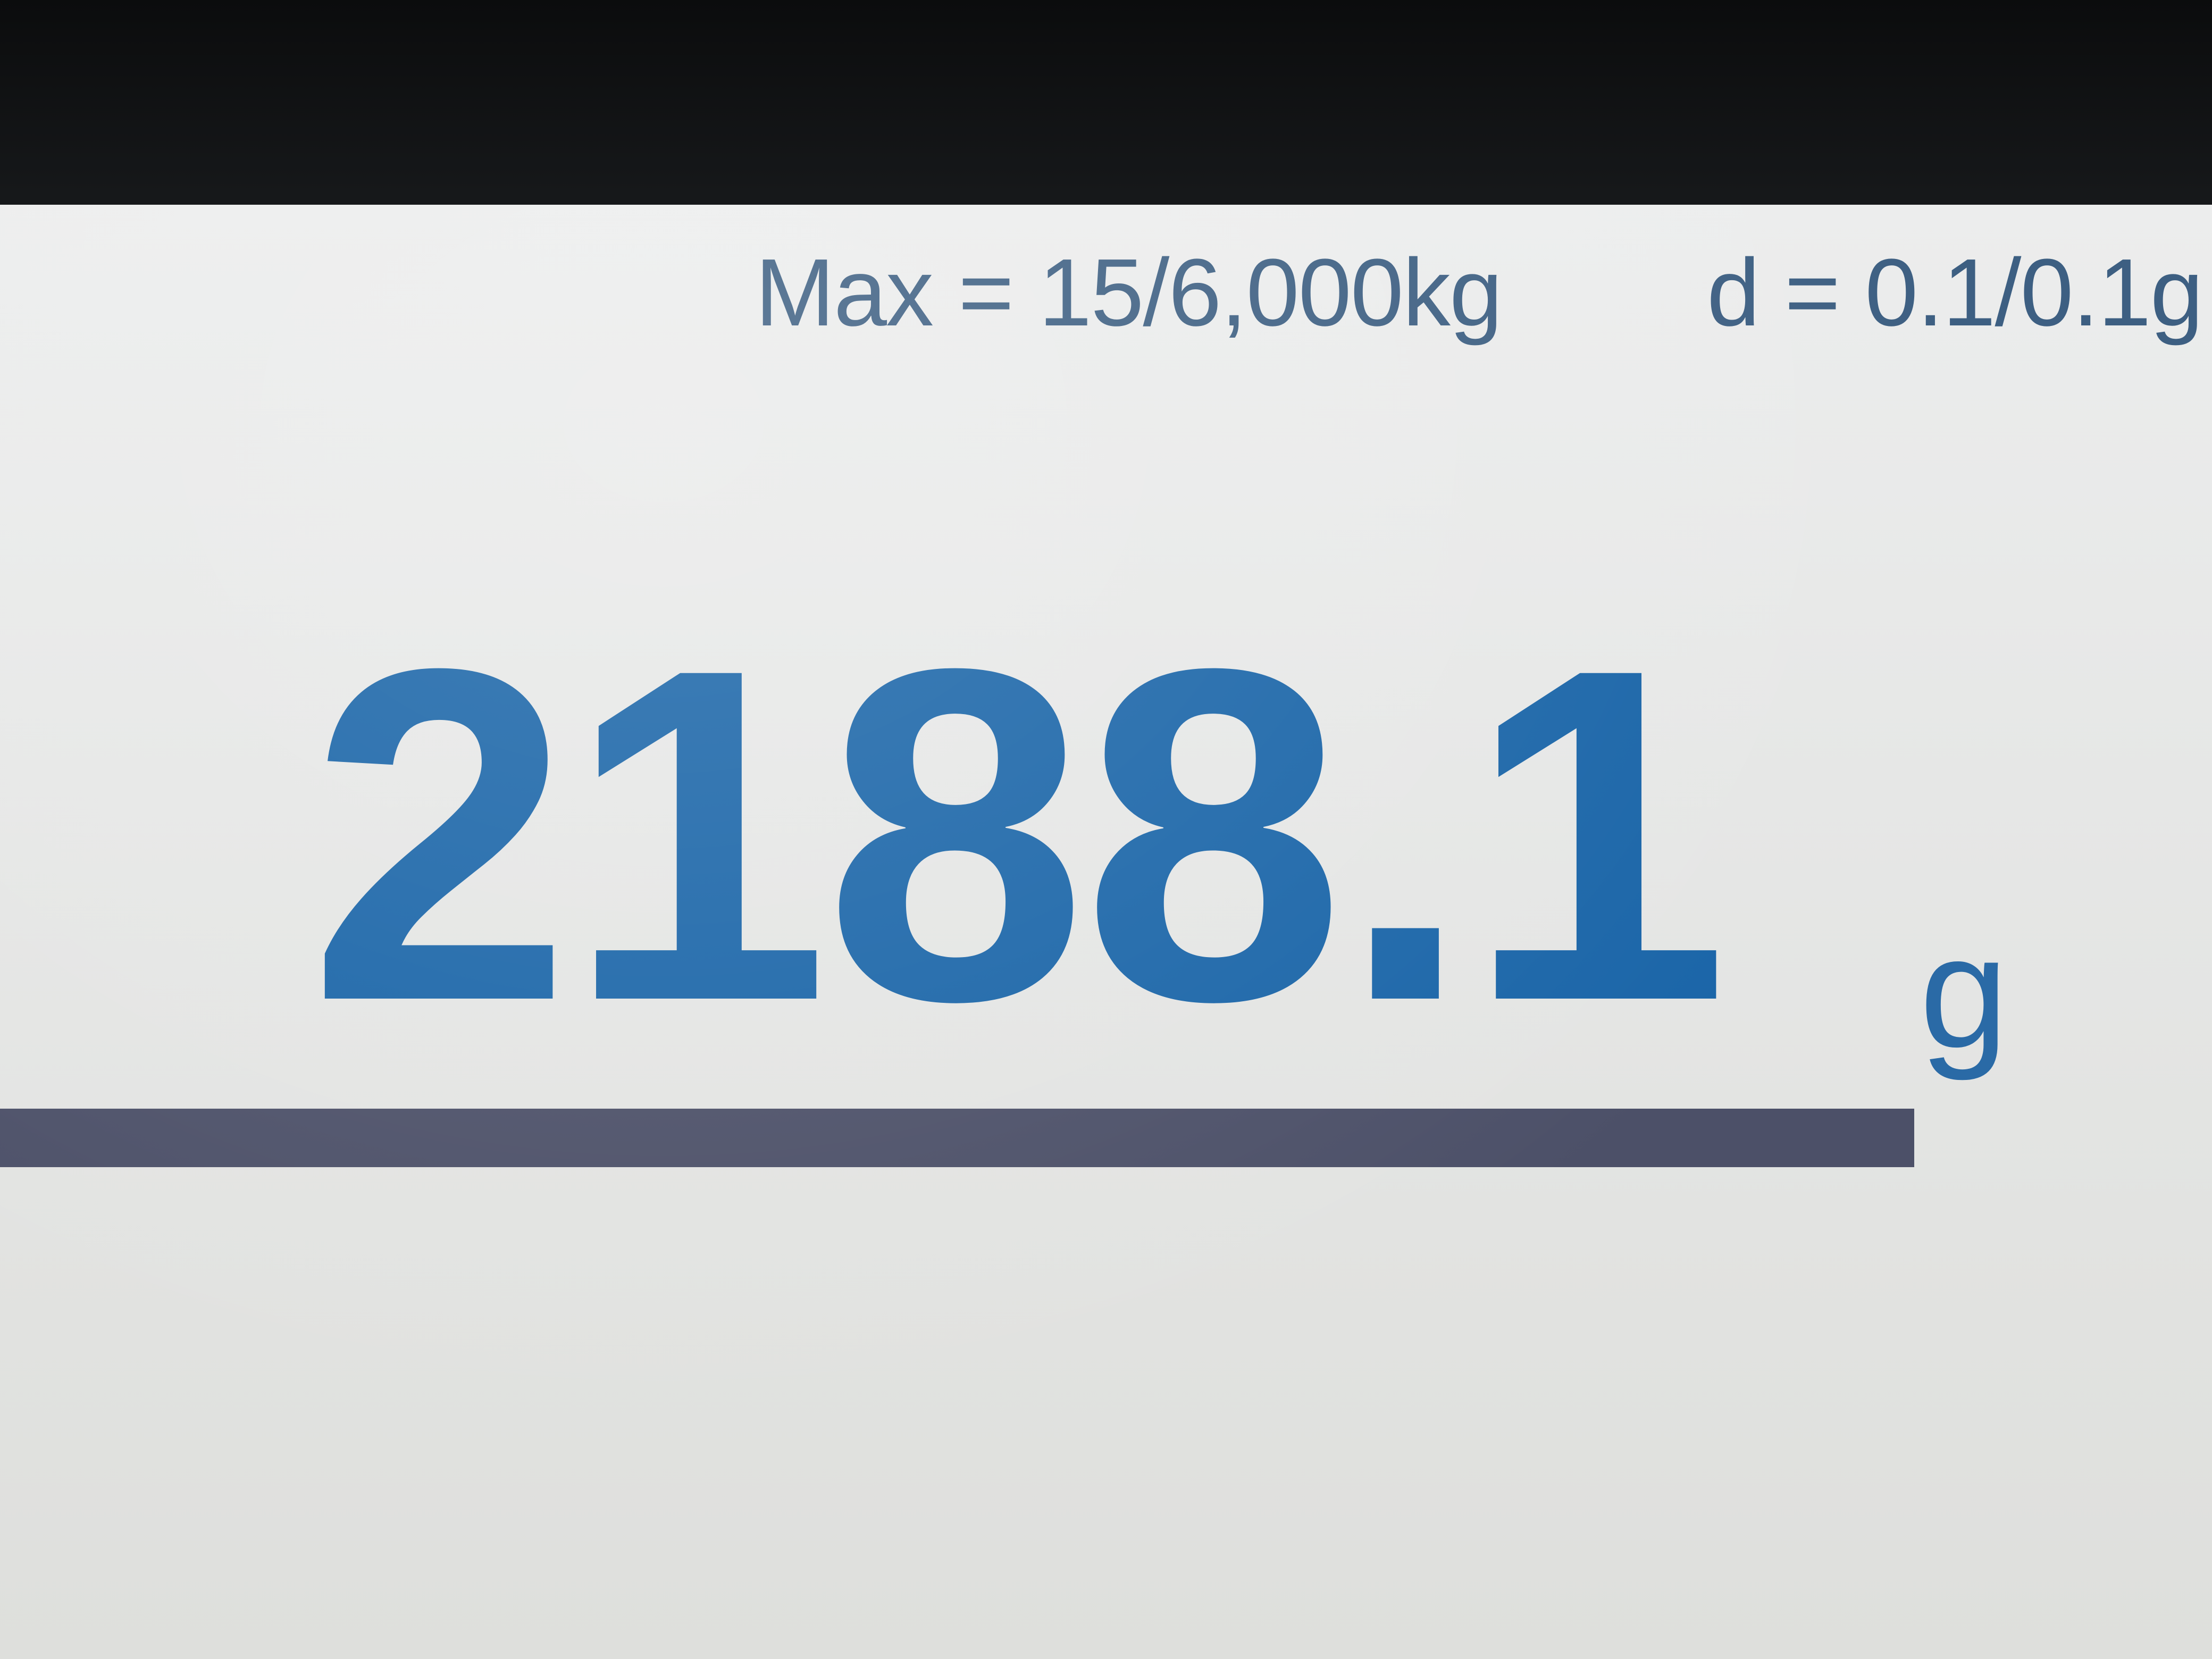 The width and height of the screenshot is (2212, 1659). Describe the element at coordinates (1106, 106) in the screenshot. I see `device-bezel` at that location.